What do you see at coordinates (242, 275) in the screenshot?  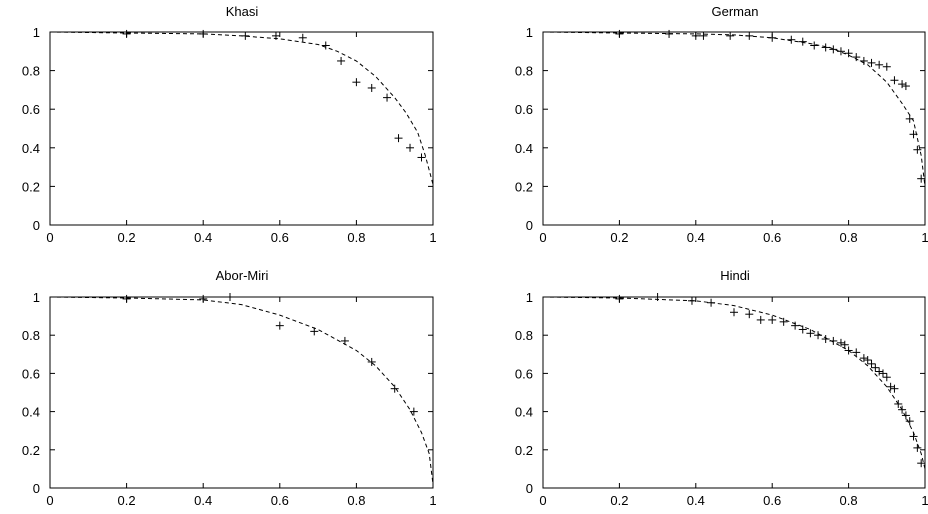 I see `panel-title: Abor-Miri` at bounding box center [242, 275].